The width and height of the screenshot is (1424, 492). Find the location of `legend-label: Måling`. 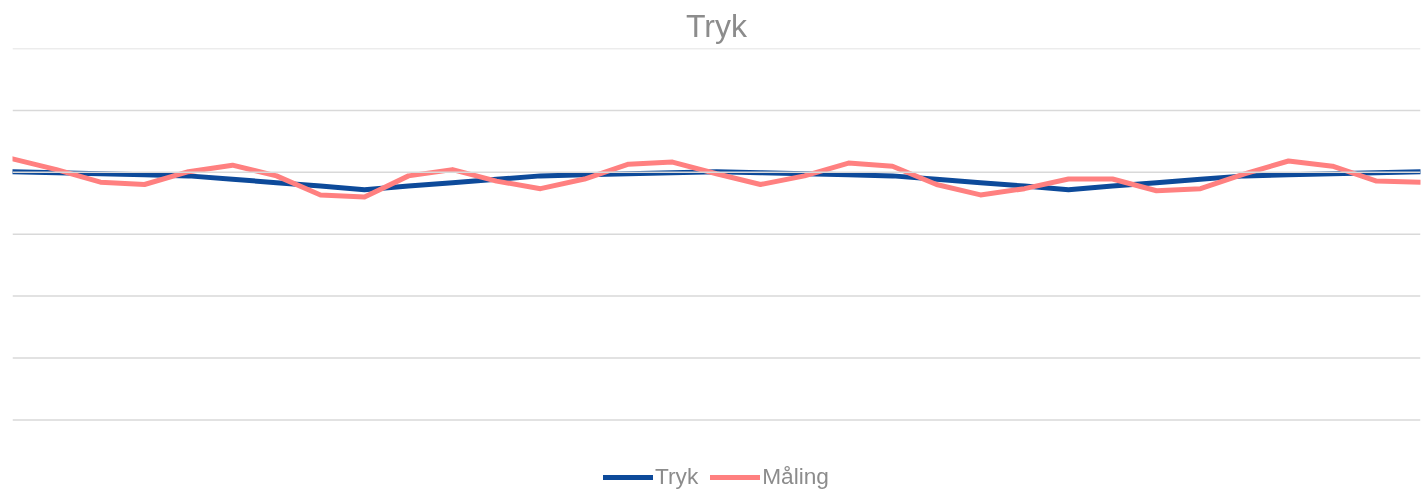

legend-label: Måling is located at coordinates (795, 476).